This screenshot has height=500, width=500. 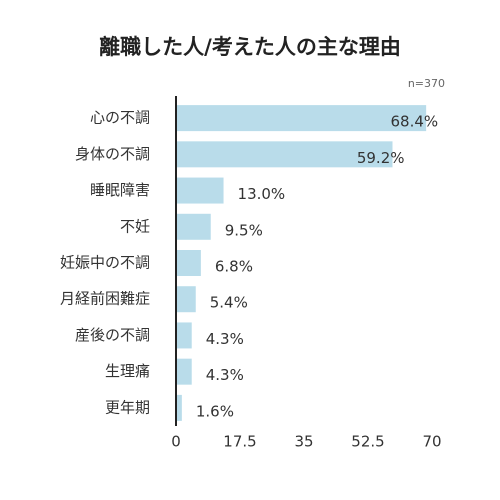 I want to click on value-label: 1.6%, so click(x=215, y=411).